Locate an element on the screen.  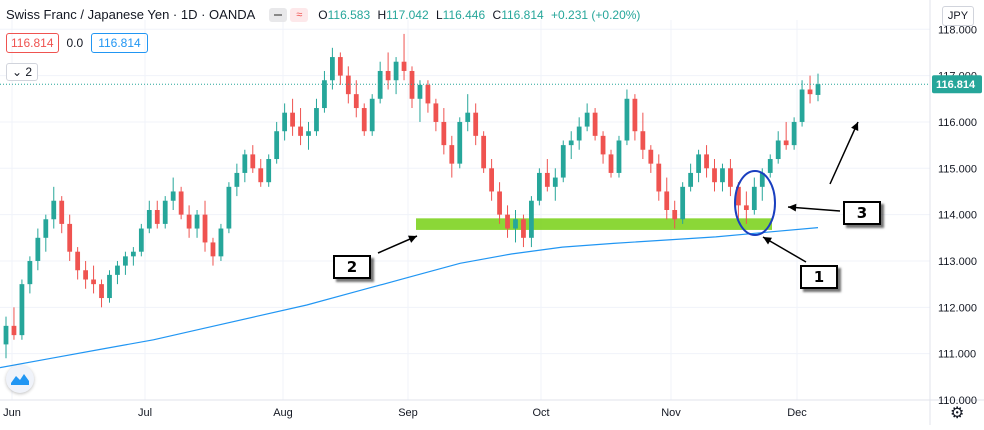
last-price-label: 116.814 is located at coordinates (956, 85).